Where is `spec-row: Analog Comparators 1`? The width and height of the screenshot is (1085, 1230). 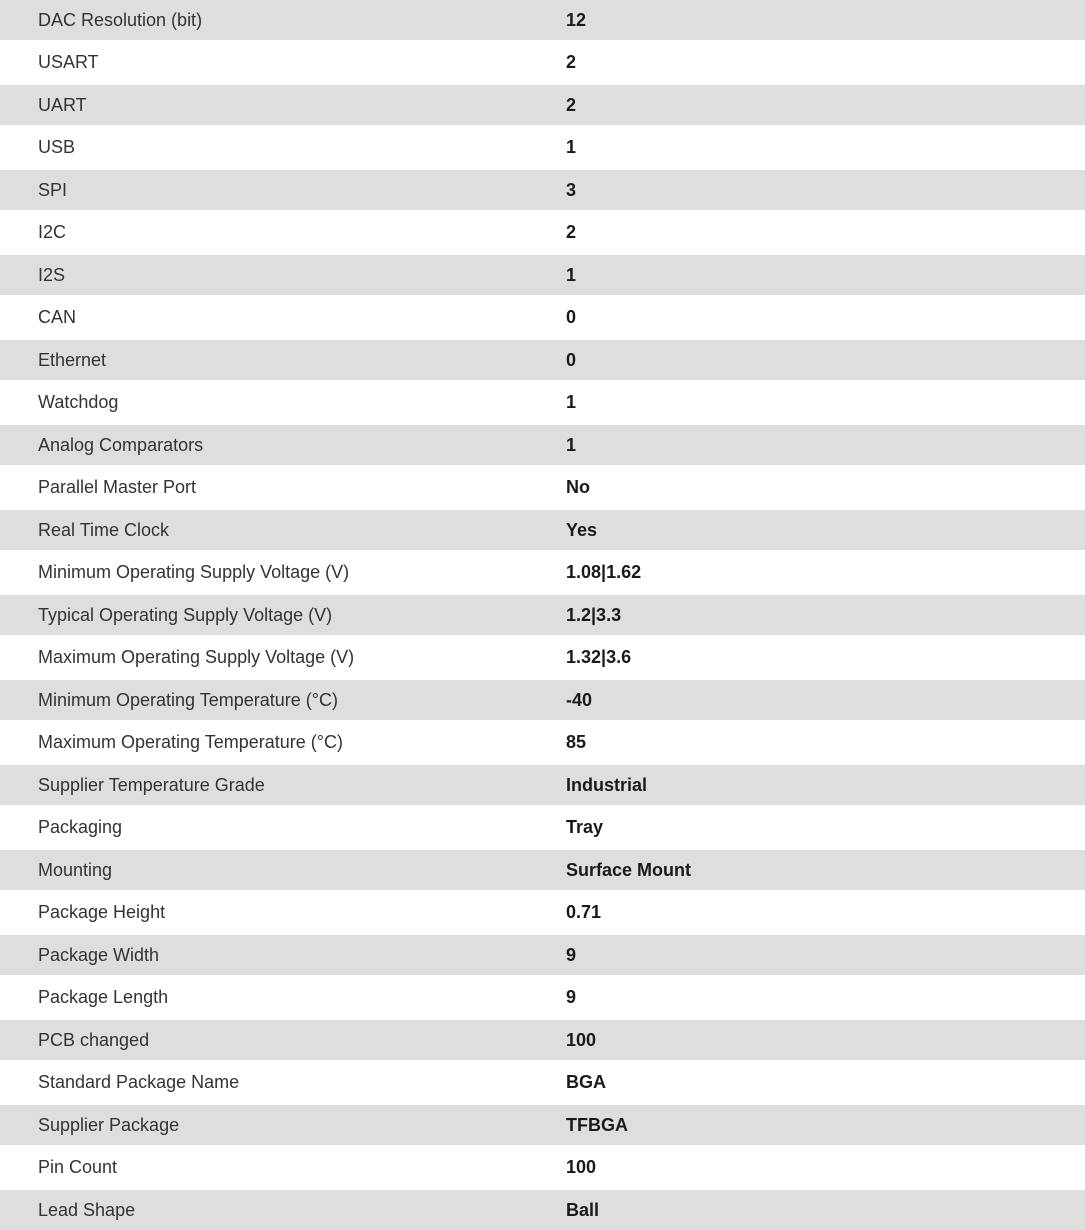 spec-row: Analog Comparators 1 is located at coordinates (542, 445).